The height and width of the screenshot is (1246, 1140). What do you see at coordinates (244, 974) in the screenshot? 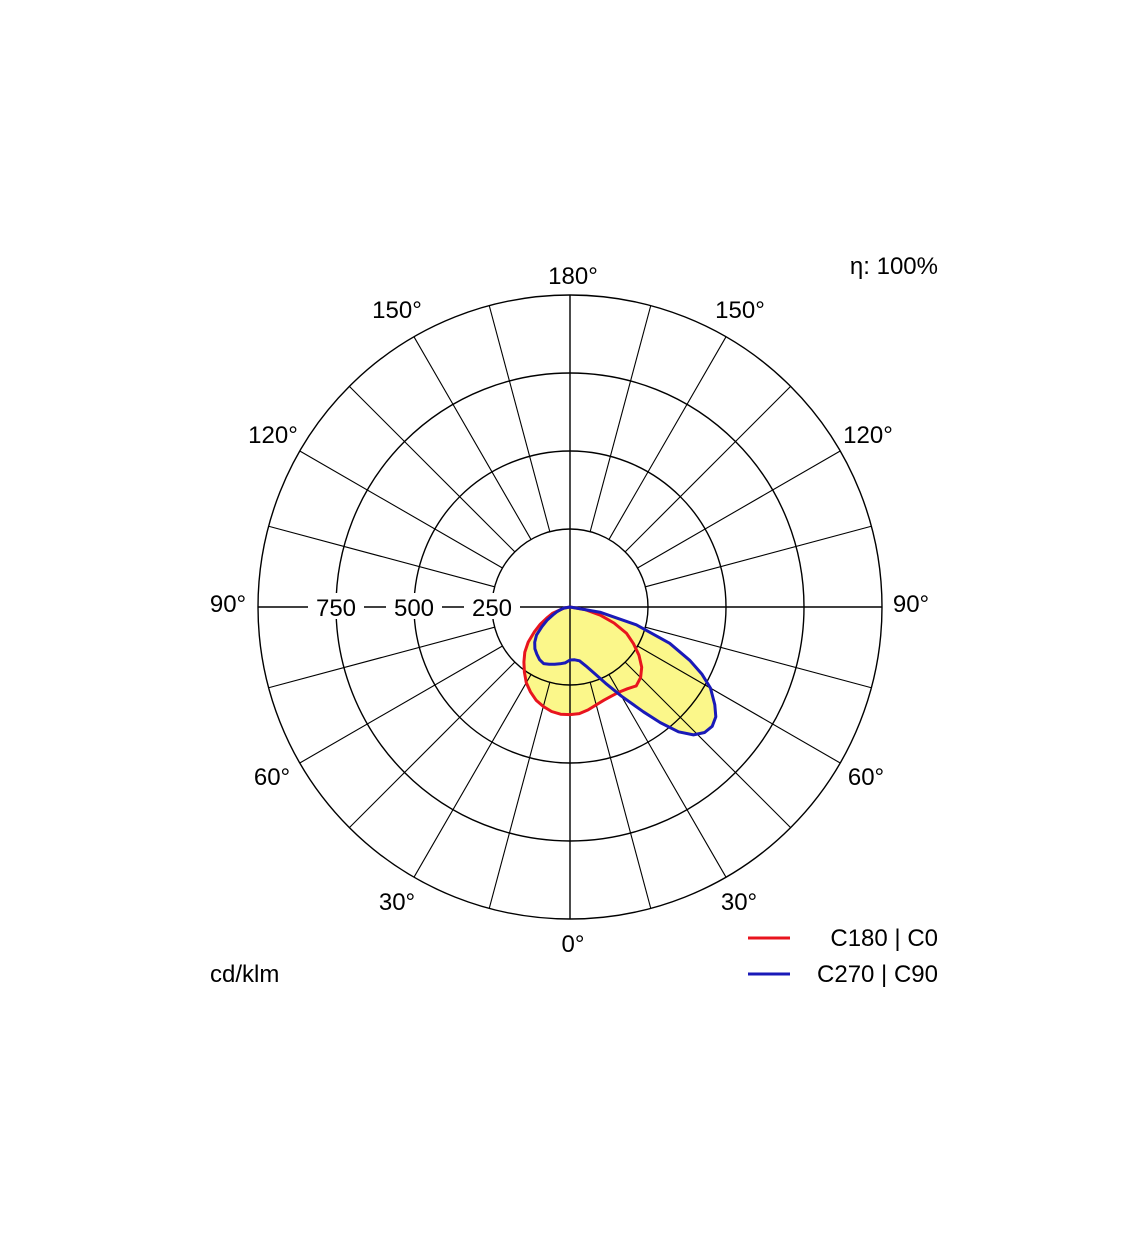
I see `unit-label: cd/klm` at bounding box center [244, 974].